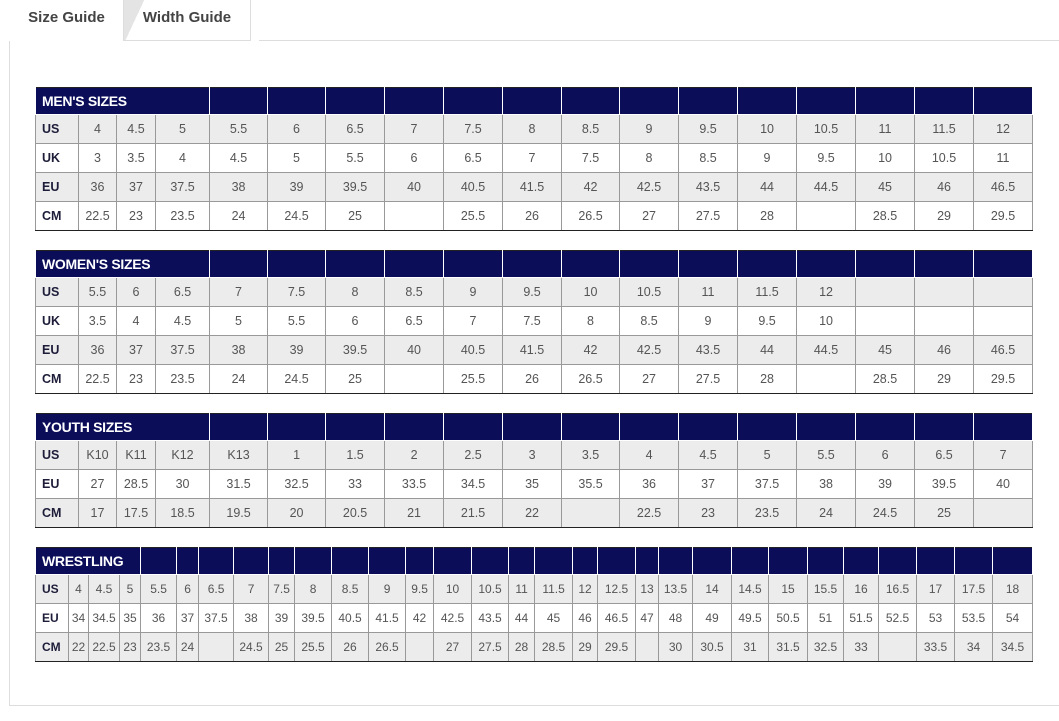  Describe the element at coordinates (188, 647) in the screenshot. I see `size-cell: 24` at that location.